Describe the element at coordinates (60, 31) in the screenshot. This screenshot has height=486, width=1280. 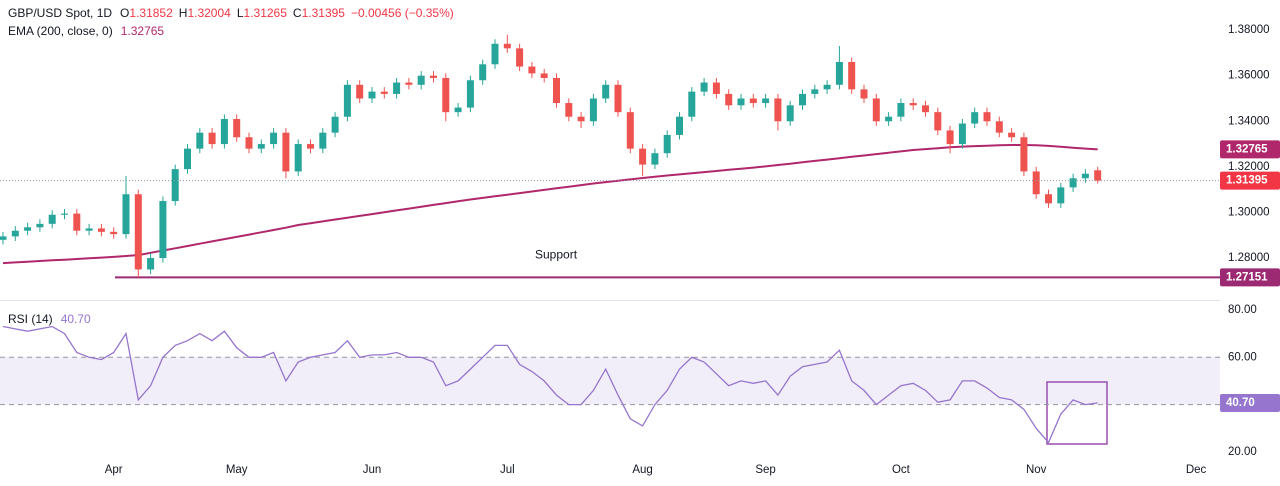
I see `ema-name: EMA (200, close, 0)` at that location.